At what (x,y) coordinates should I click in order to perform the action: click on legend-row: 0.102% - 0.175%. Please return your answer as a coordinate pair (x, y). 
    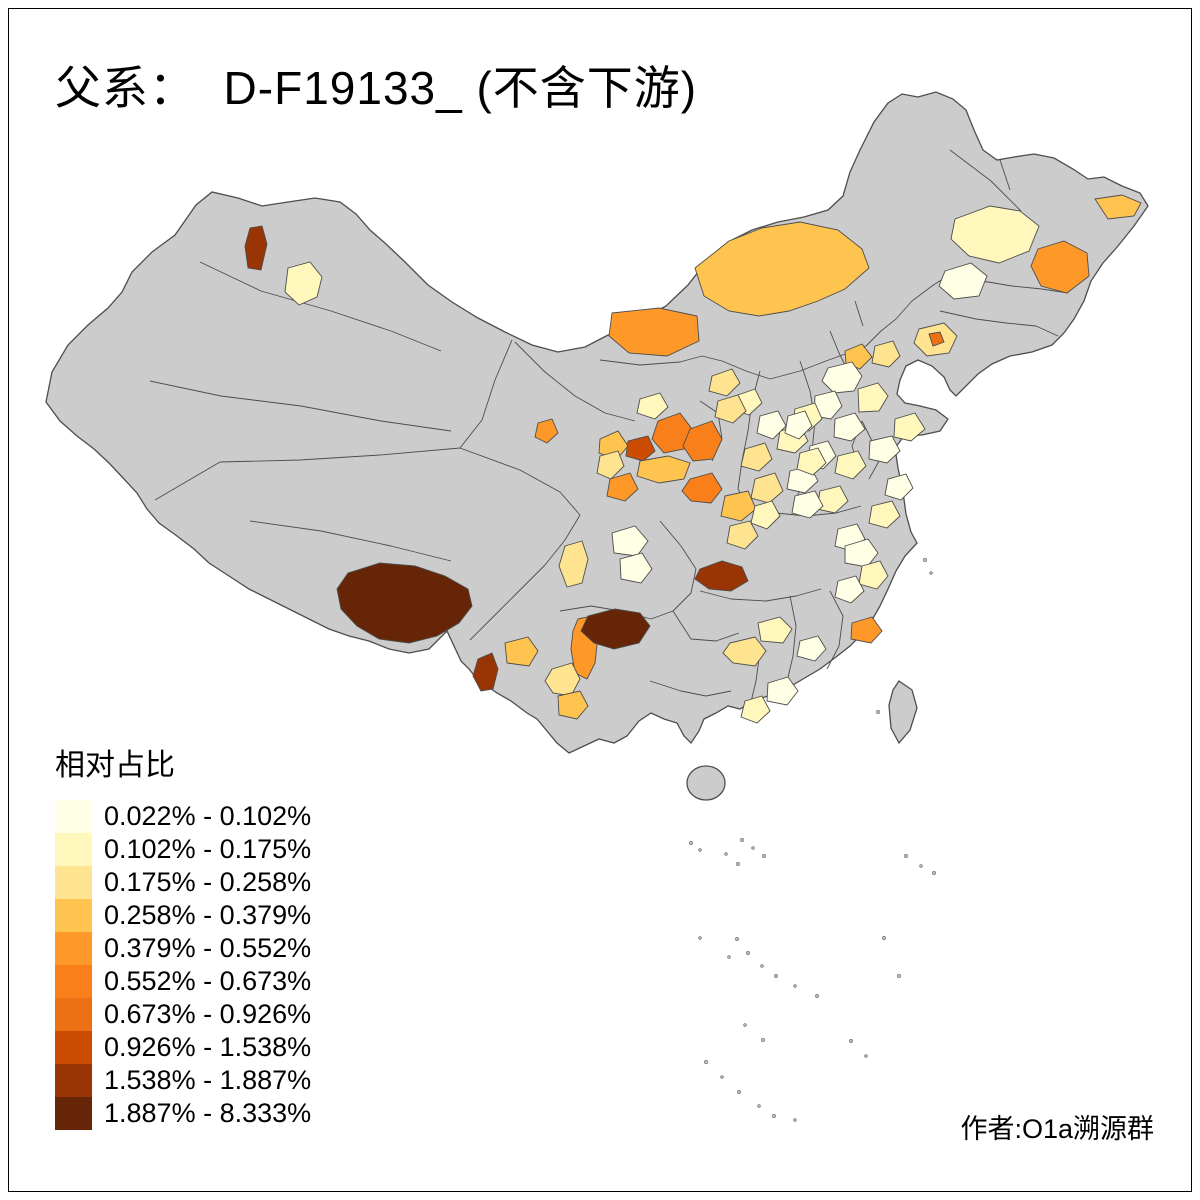
    Looking at the image, I should click on (183, 849).